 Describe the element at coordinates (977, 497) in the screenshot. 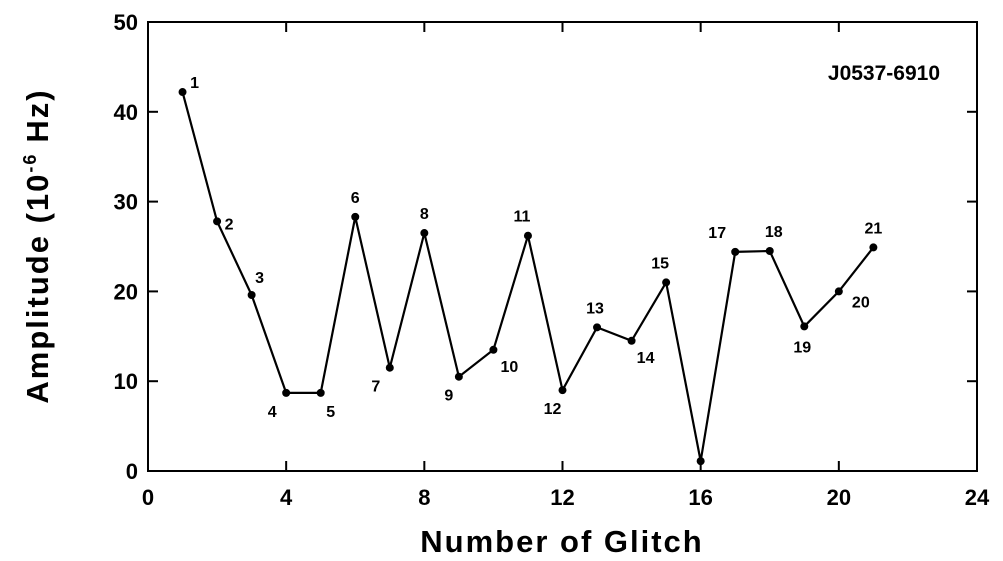

I see `x-tick-label: 24` at that location.